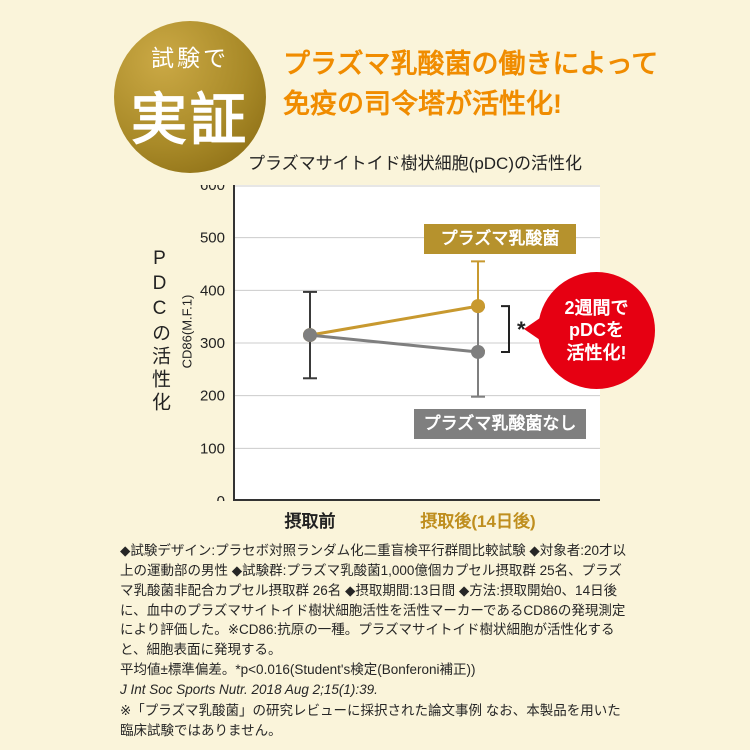 The height and width of the screenshot is (750, 750). I want to click on svg-text: 0, so click(221, 497).